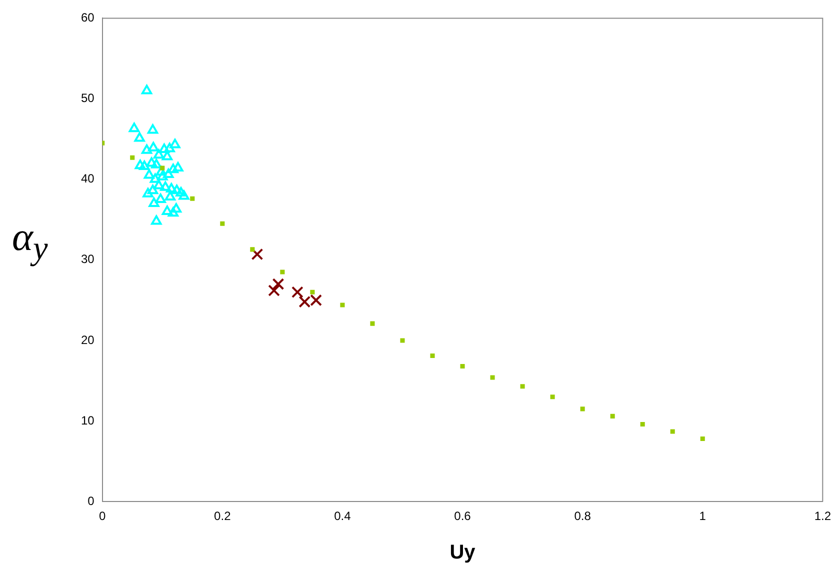 The width and height of the screenshot is (834, 573). I want to click on x-tick-label: 0.4, so click(343, 516).